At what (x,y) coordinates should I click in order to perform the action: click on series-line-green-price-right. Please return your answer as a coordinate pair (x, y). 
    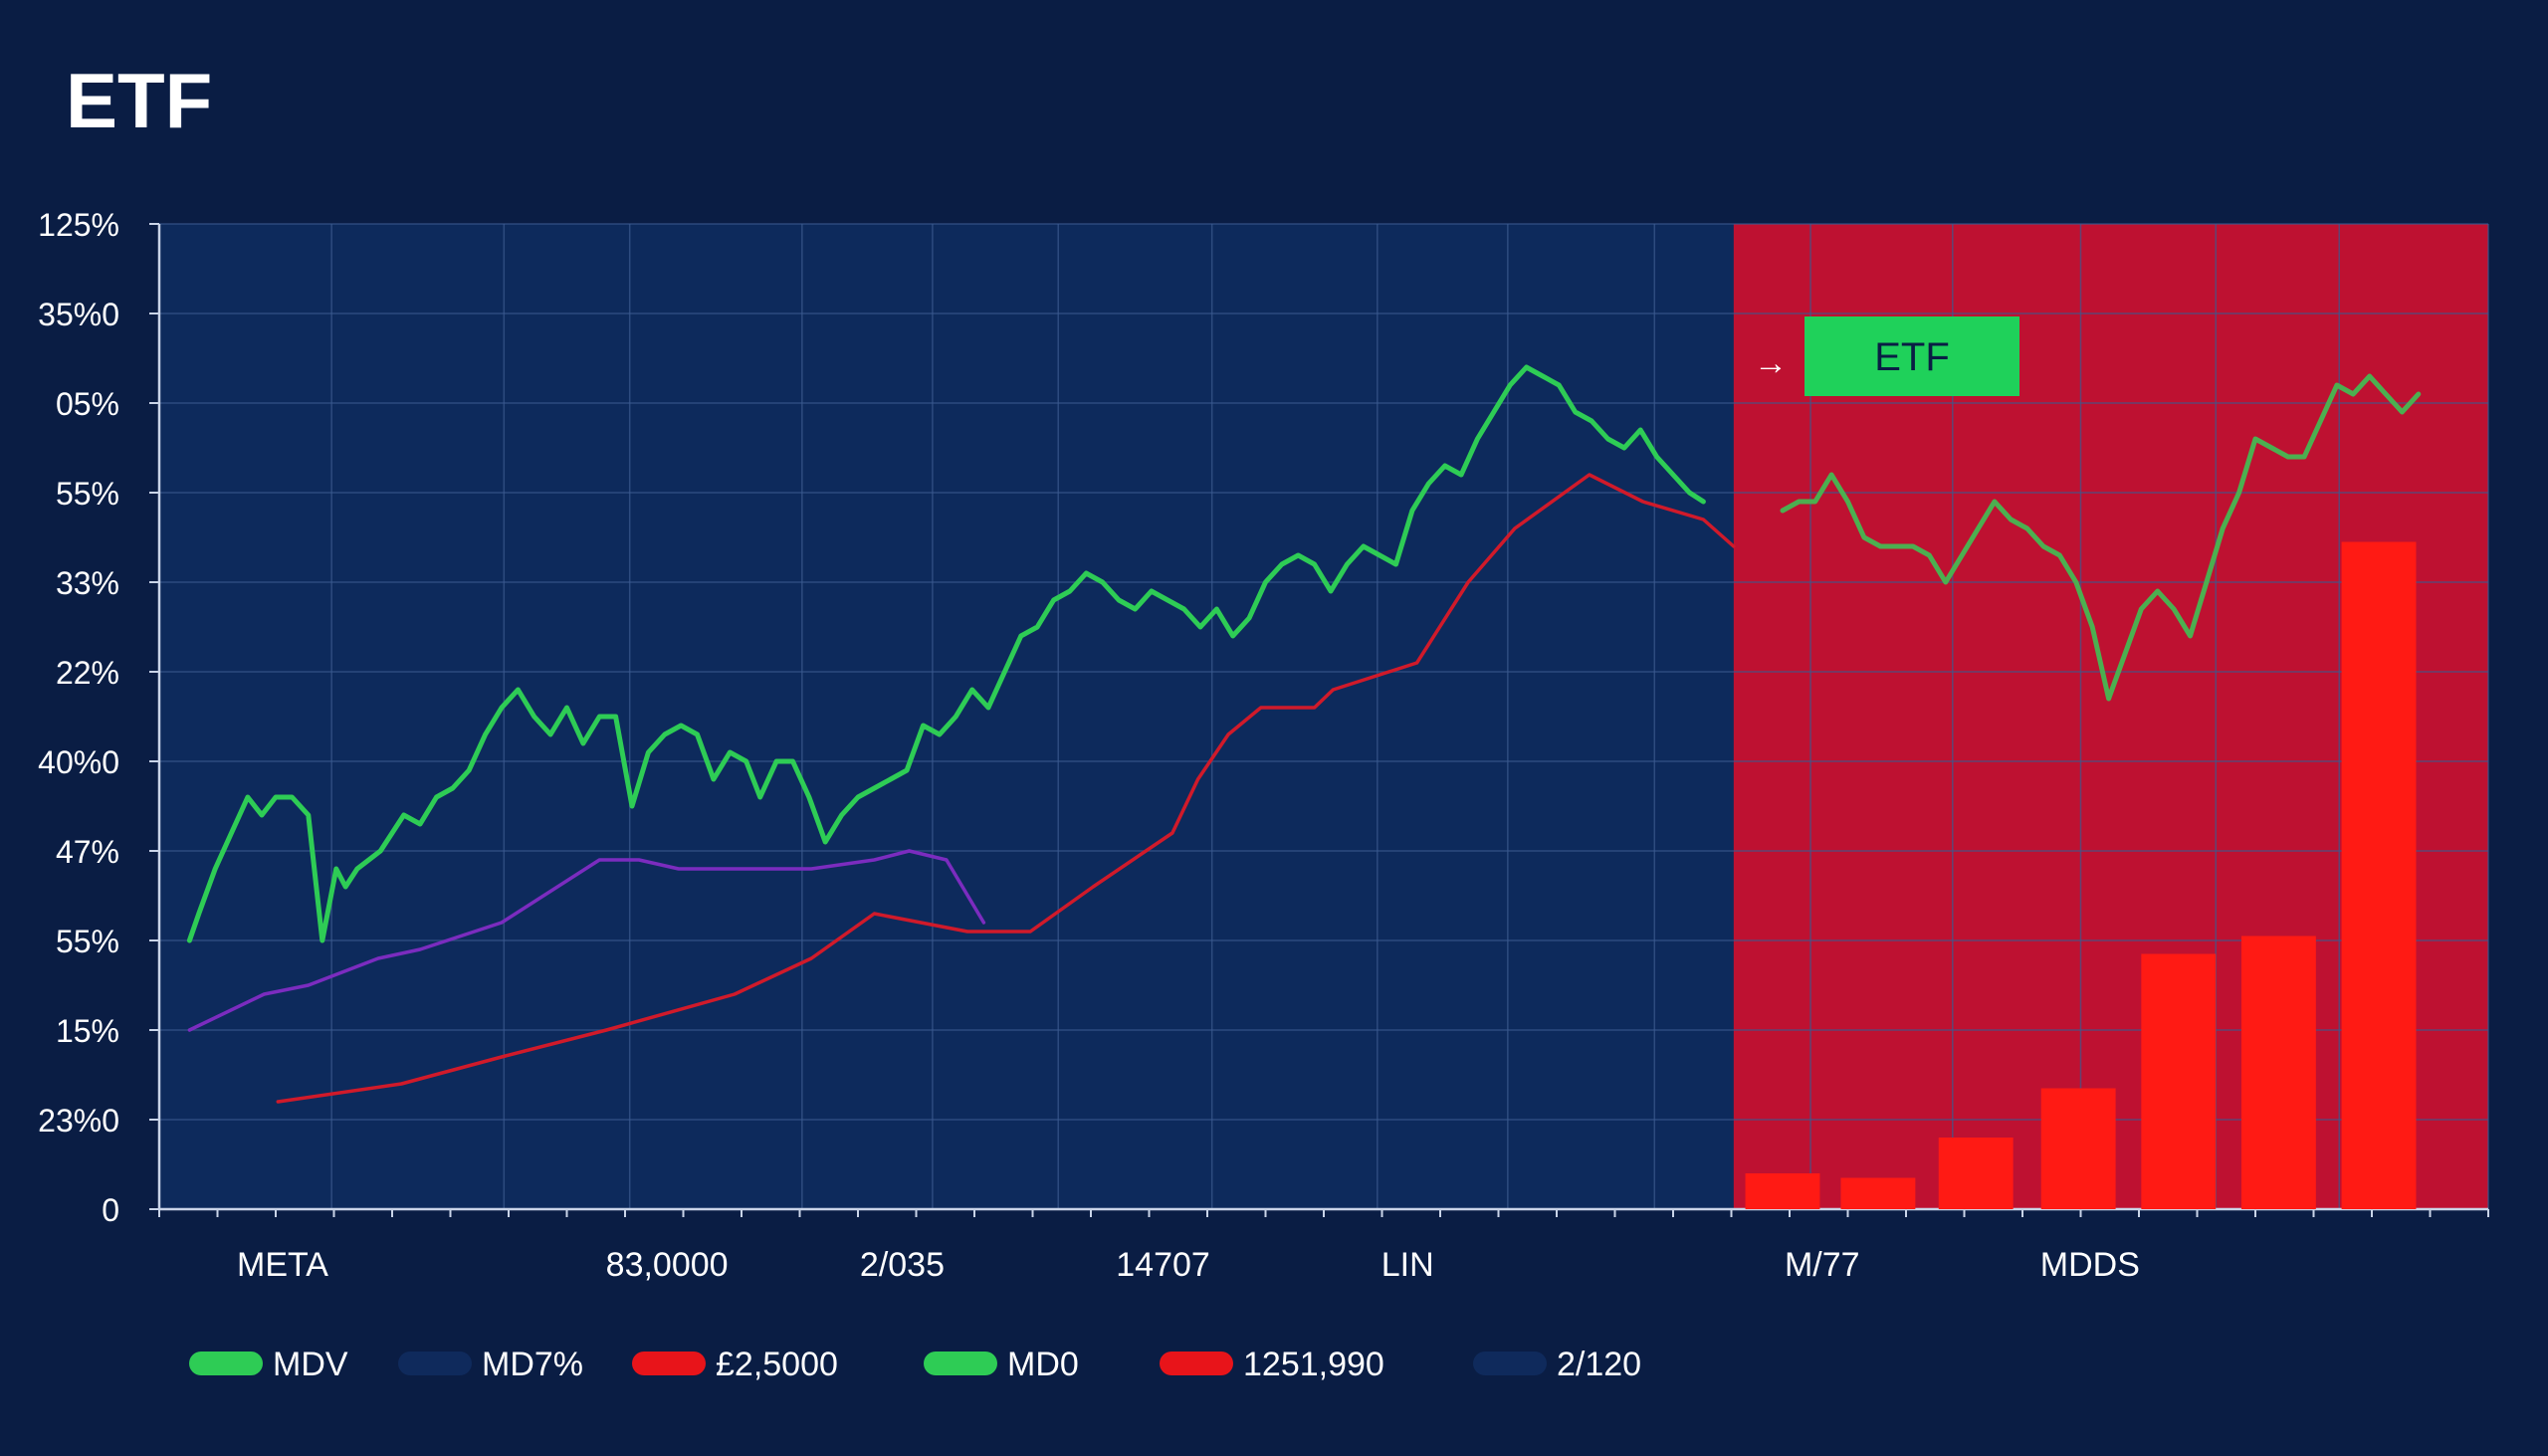
    Looking at the image, I should click on (2101, 537).